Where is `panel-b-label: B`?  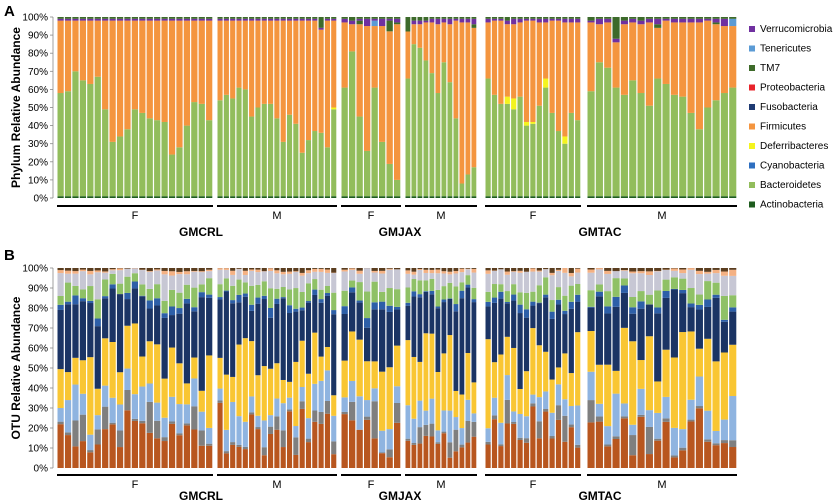 panel-b-label: B is located at coordinates (9, 255).